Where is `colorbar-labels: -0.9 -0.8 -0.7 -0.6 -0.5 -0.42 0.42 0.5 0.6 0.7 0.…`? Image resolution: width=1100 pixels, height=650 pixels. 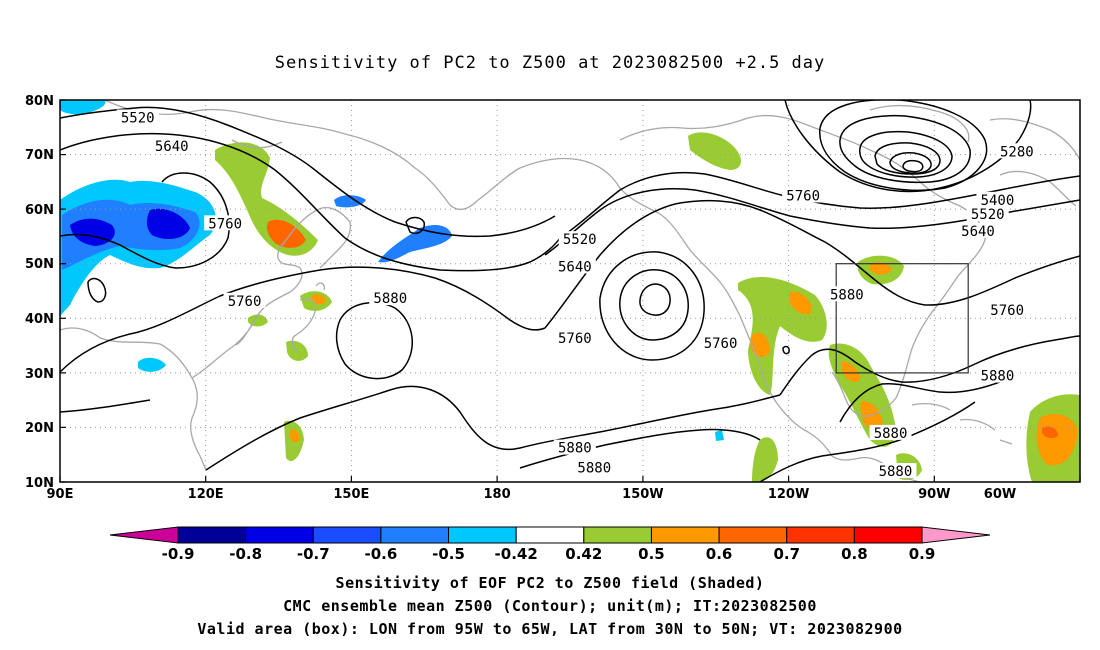 colorbar-labels: -0.9 -0.8 -0.7 -0.6 -0.5 -0.42 0.42 0.5 0.6 0.7 0.… is located at coordinates (549, 554).